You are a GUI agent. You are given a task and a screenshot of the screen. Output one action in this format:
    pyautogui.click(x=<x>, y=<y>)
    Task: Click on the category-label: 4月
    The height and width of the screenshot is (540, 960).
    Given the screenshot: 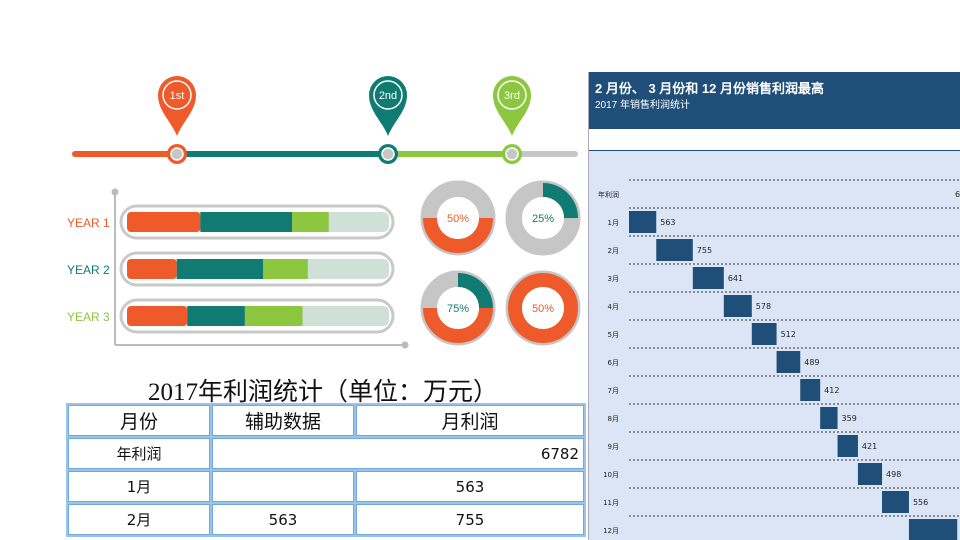 What is the action you would take?
    pyautogui.click(x=613, y=307)
    